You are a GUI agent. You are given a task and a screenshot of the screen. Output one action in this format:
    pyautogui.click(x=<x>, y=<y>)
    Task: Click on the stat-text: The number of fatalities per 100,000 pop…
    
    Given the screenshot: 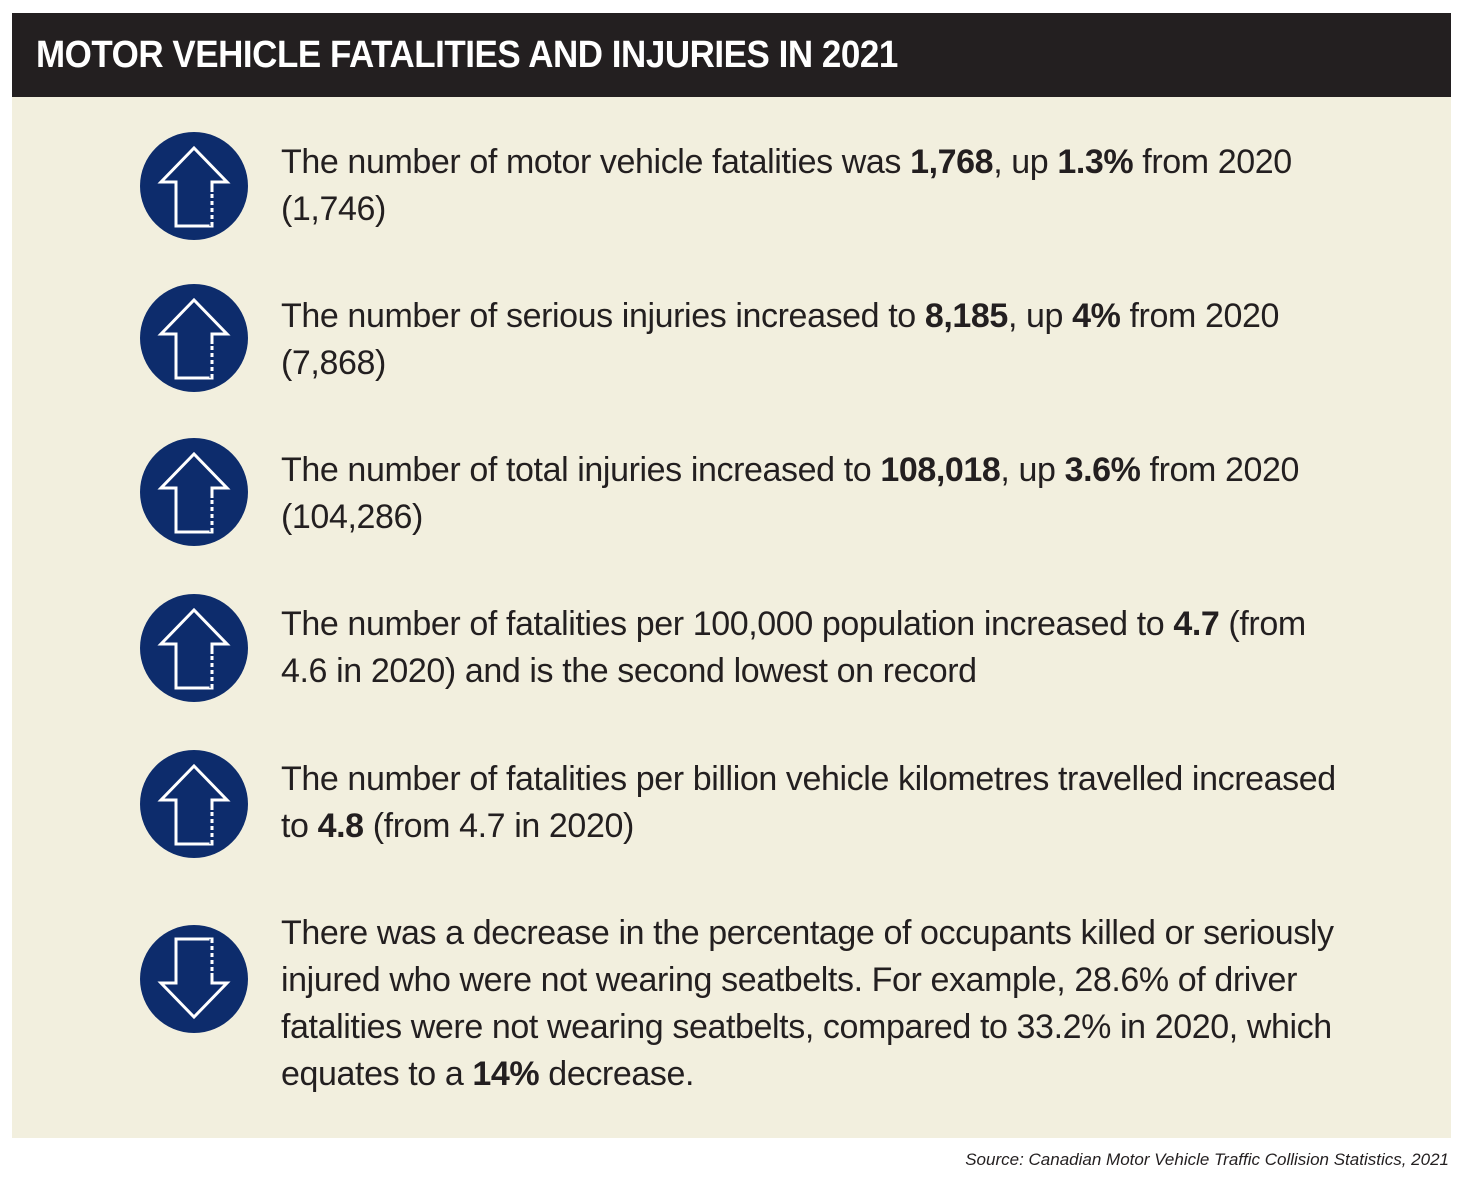 What is the action you would take?
    pyautogui.click(x=793, y=647)
    